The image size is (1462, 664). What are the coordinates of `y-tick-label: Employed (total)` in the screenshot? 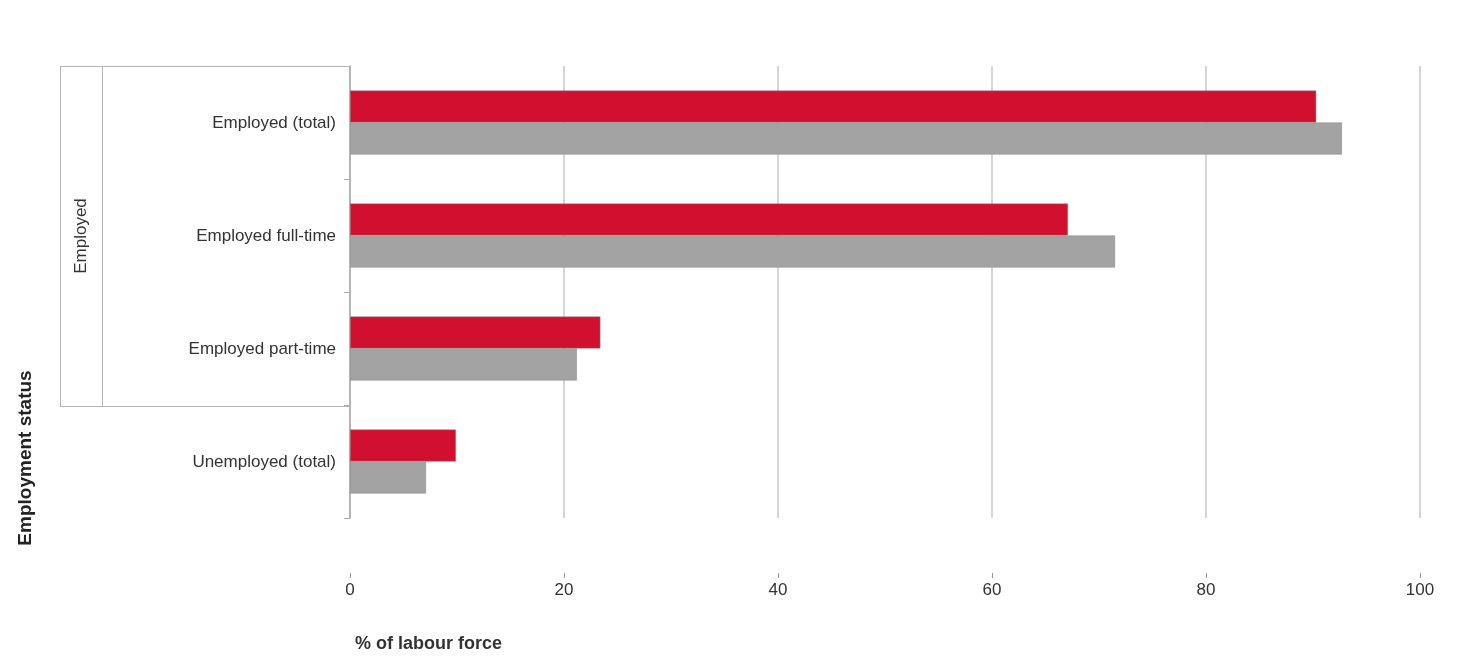 It's located at (274, 122).